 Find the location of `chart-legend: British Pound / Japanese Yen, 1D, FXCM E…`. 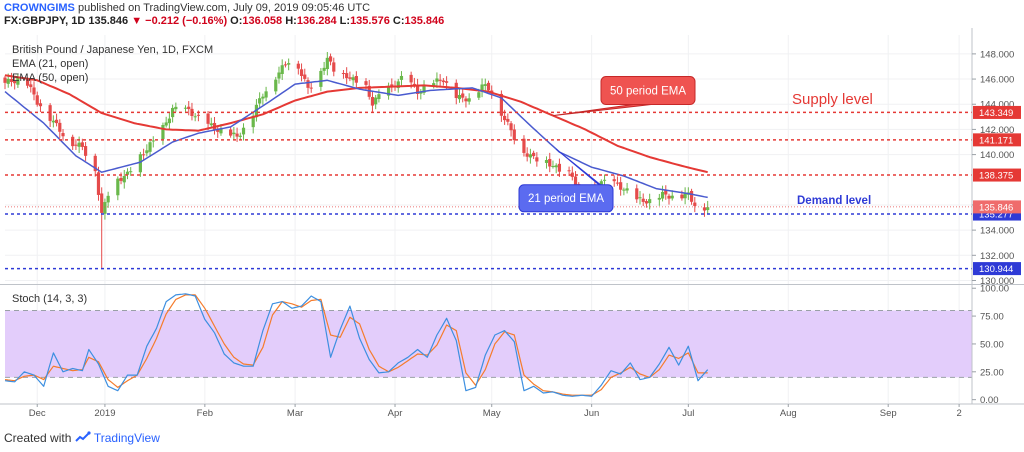

chart-legend: British Pound / Japanese Yen, 1D, FXCM E… is located at coordinates (112, 64).